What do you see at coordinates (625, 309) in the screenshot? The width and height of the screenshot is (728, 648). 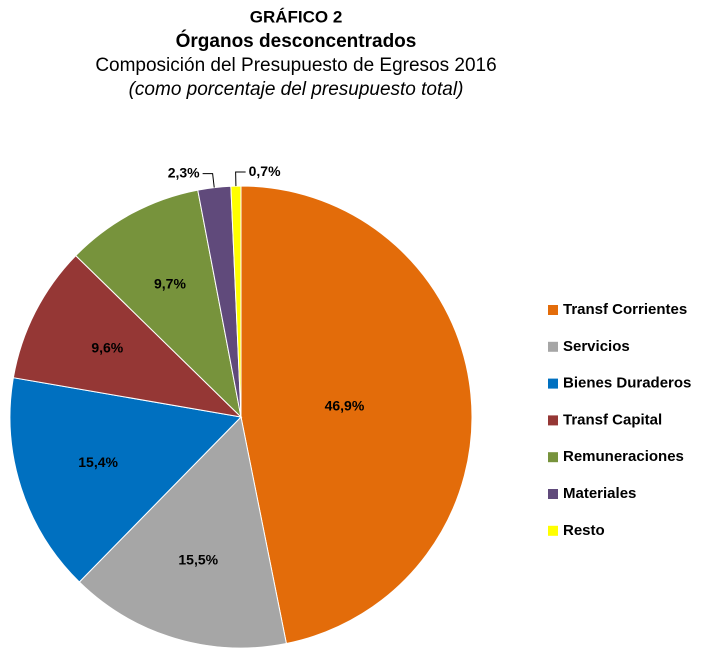 I see `legend-label: Transf Corrientes` at bounding box center [625, 309].